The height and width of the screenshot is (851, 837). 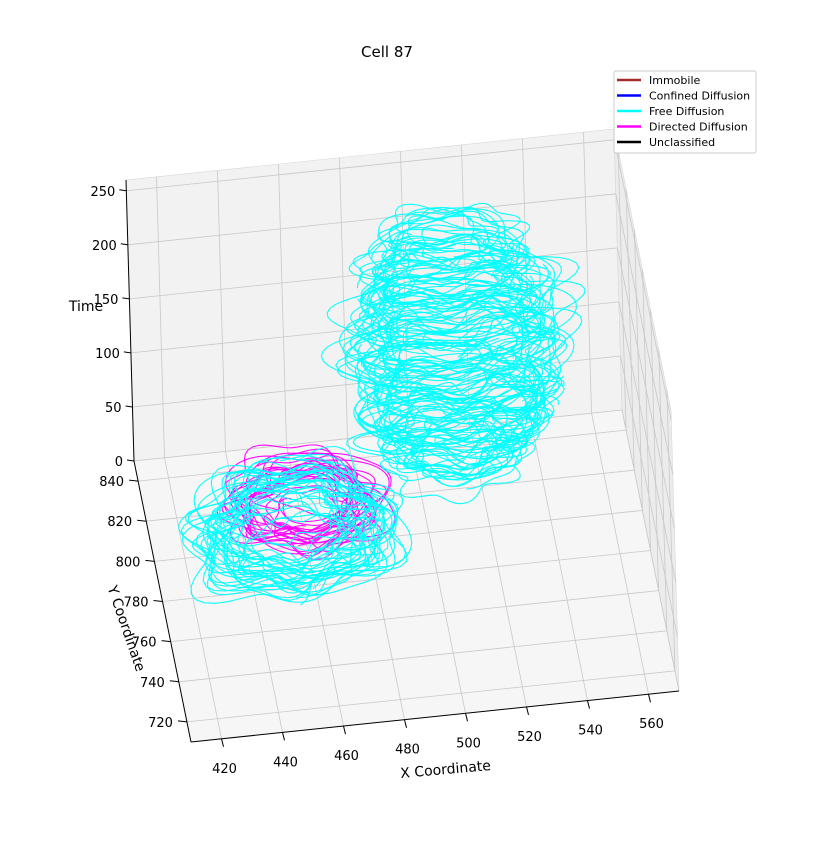 I want to click on z-tick-label: 100, so click(x=107, y=354).